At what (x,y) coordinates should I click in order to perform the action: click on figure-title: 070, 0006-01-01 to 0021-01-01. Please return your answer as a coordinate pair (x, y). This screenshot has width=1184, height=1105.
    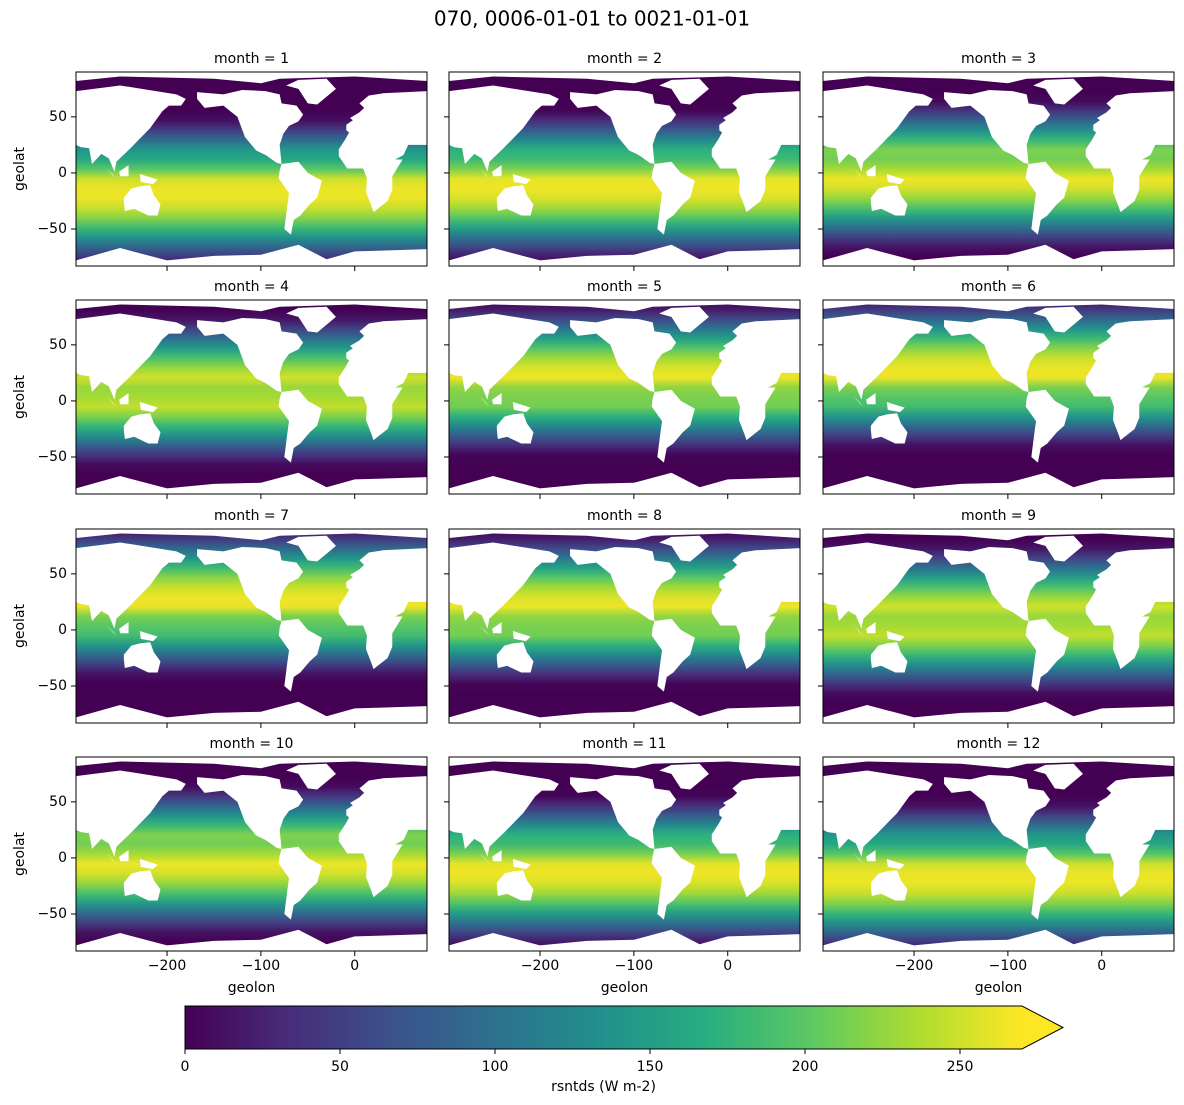
    Looking at the image, I should click on (592, 19).